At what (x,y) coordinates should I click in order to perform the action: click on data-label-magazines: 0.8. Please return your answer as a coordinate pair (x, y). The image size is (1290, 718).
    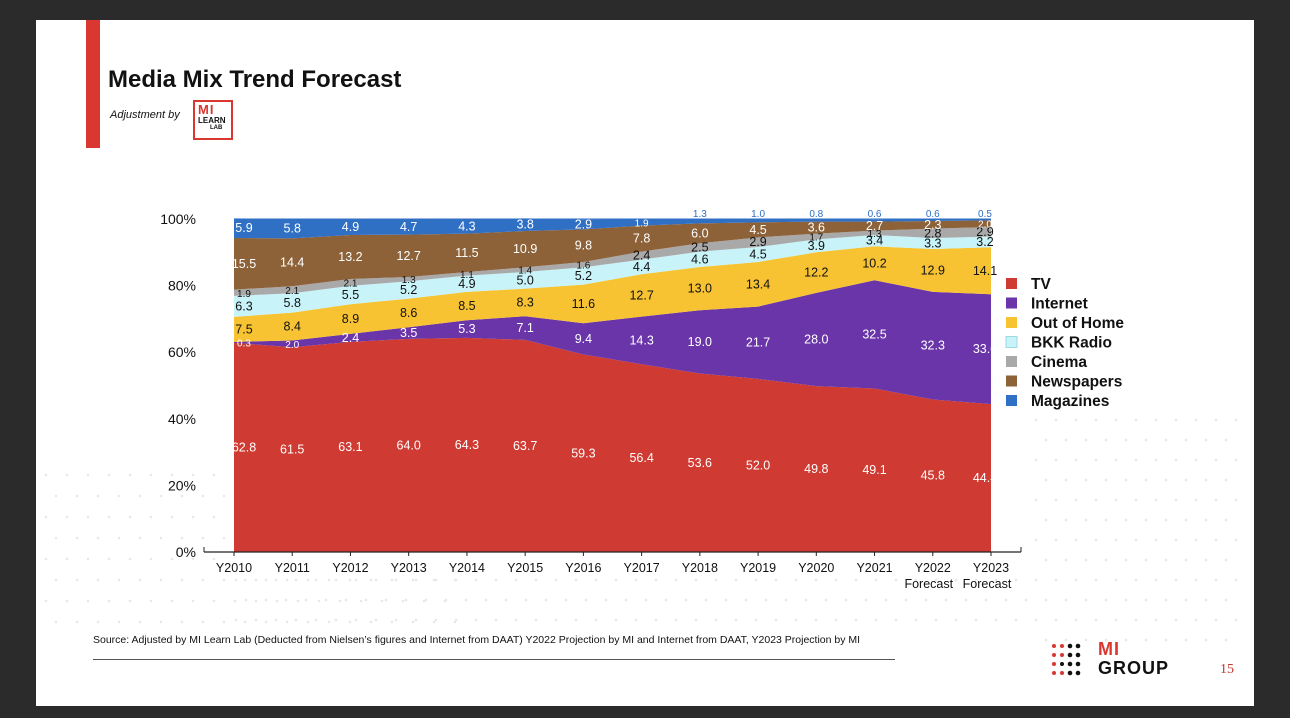
    Looking at the image, I should click on (816, 214).